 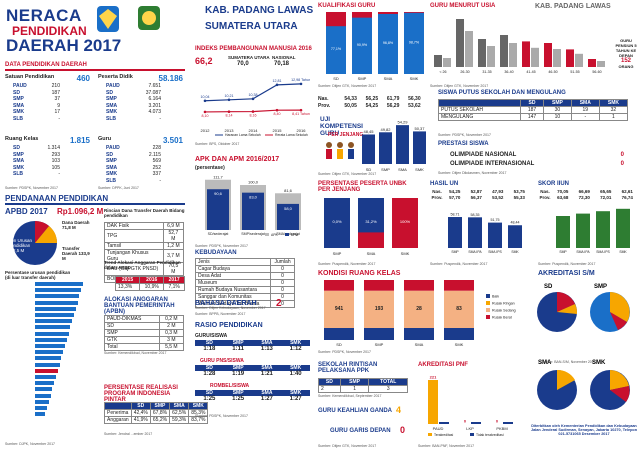 What do you see at coordinates (532, 110) in the screenshot?
I see `table-cell: 187` at bounding box center [532, 110].